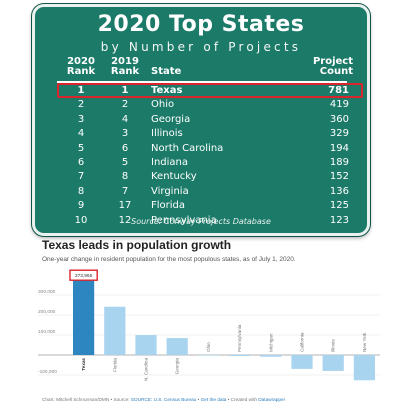 The height and width of the screenshot is (417, 420). Describe the element at coordinates (81, 191) in the screenshot. I see `rank-2020: 8` at that location.